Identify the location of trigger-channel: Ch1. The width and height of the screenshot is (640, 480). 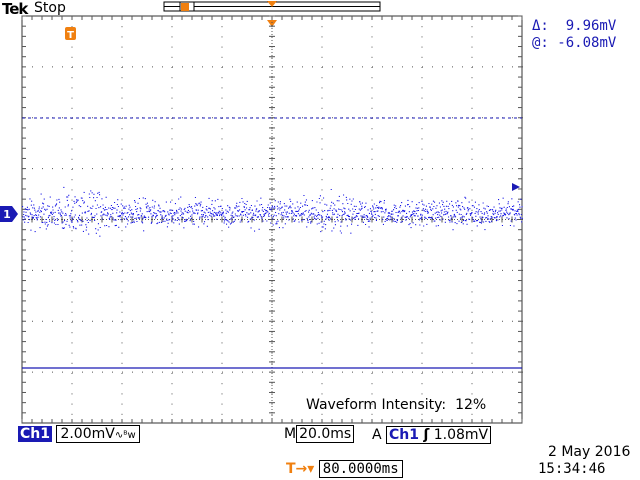
(404, 435).